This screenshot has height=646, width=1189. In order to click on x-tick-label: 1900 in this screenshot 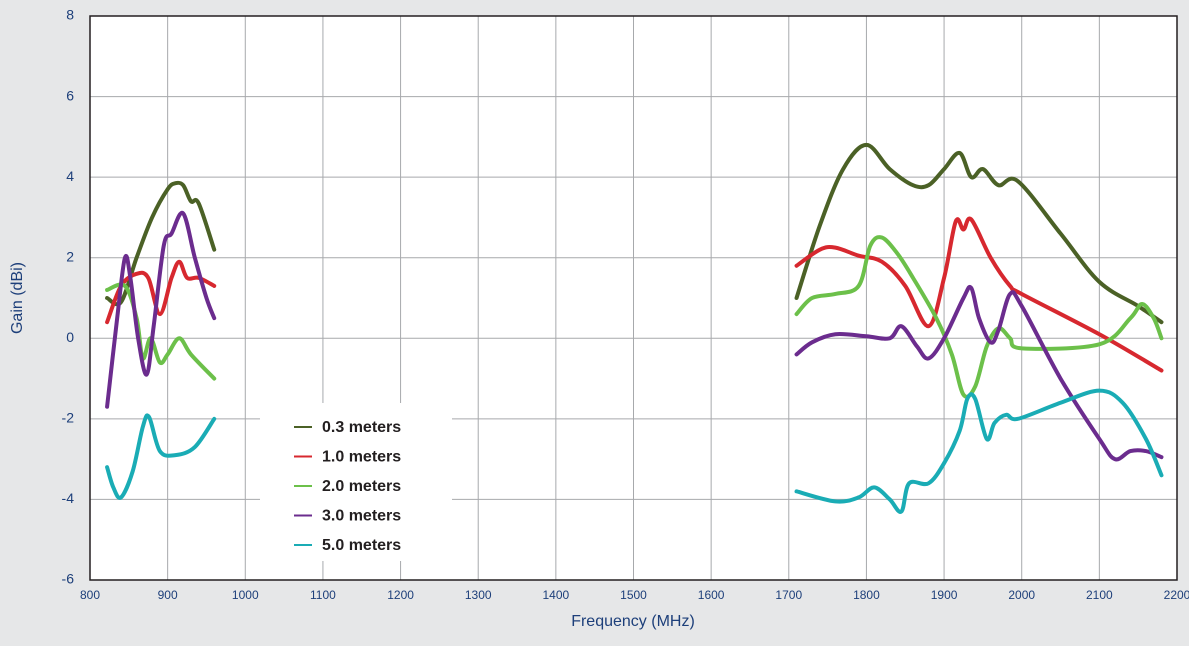, I will do `click(944, 595)`.